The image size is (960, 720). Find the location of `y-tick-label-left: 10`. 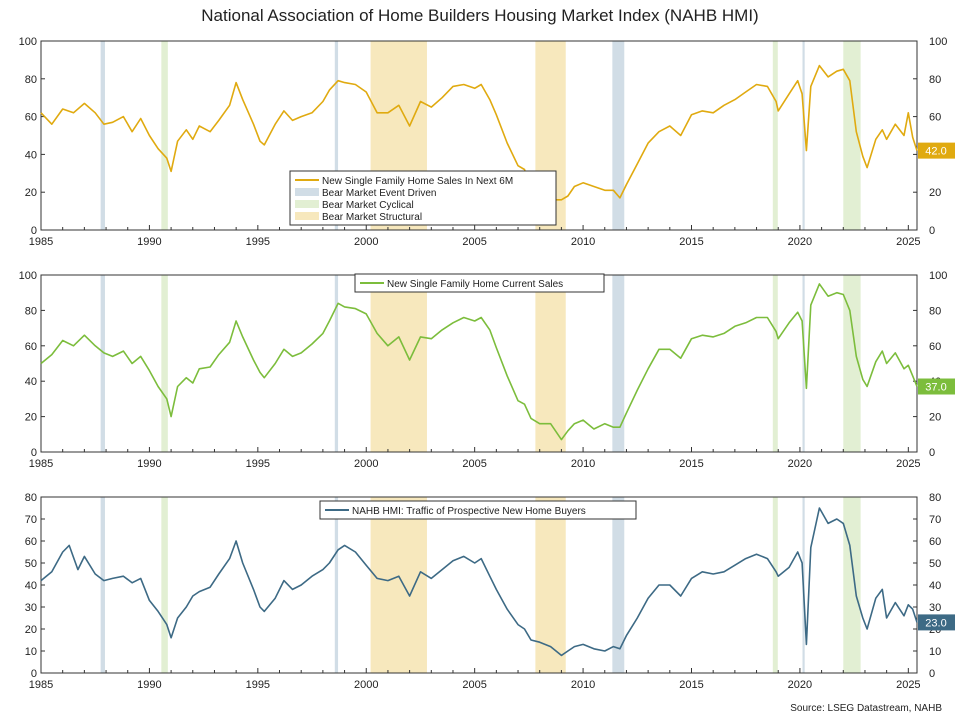

y-tick-label-left: 10 is located at coordinates (31, 652).